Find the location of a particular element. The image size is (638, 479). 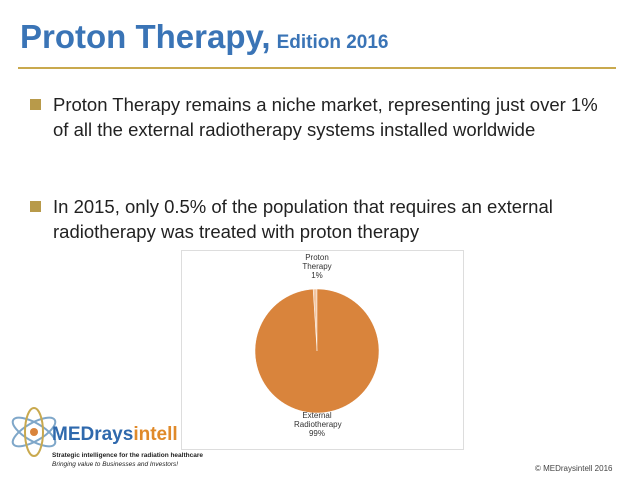

title-main: Proton Therapy, is located at coordinates (145, 36).